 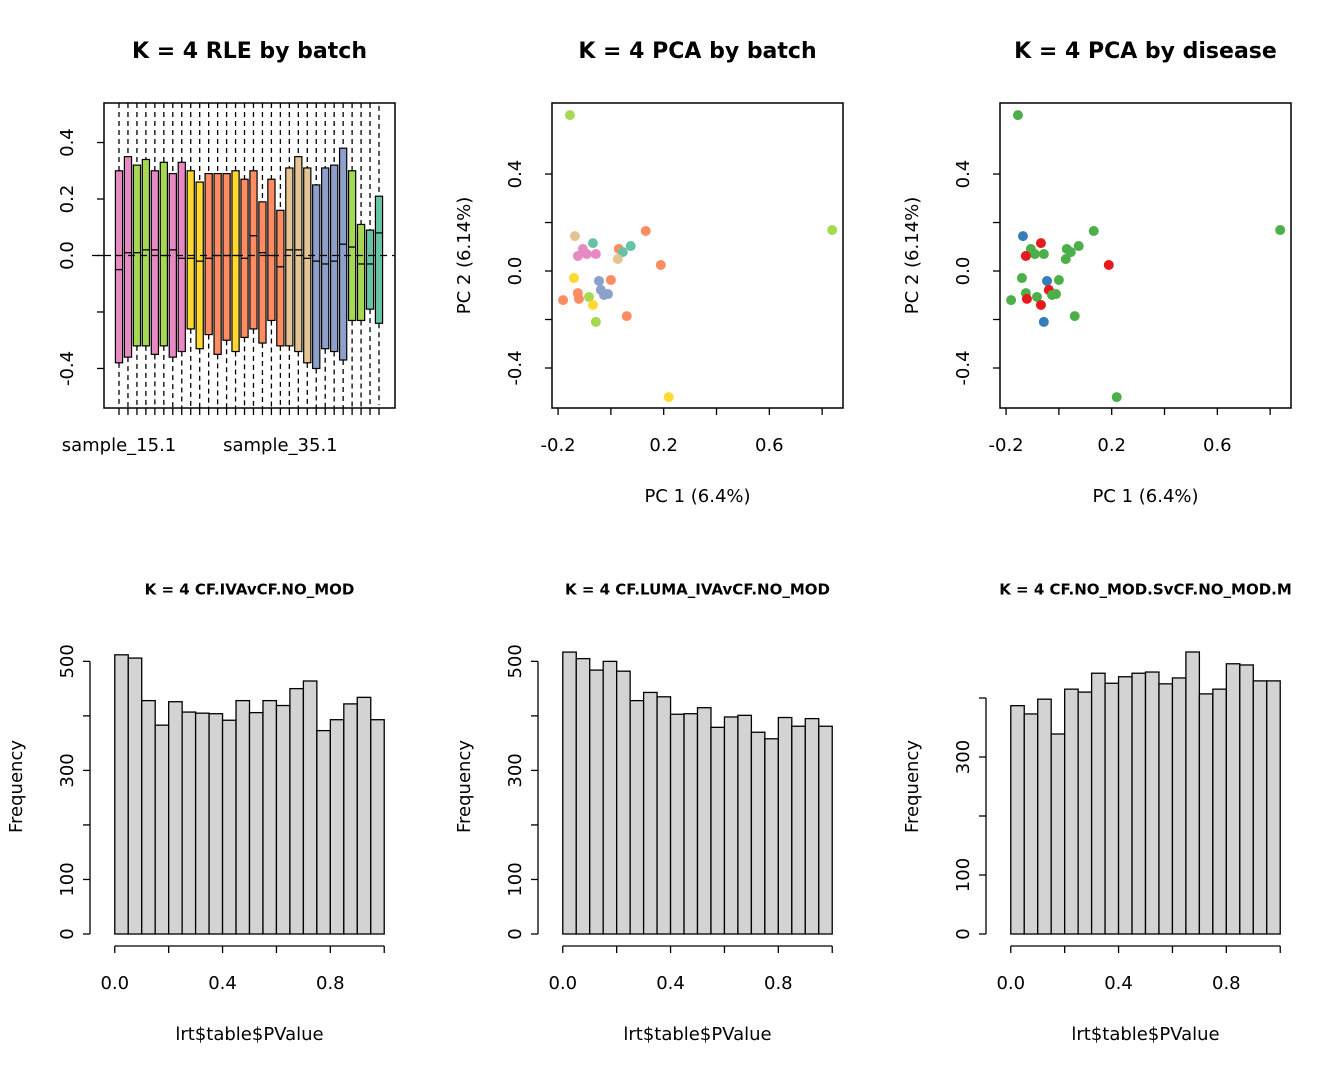 What do you see at coordinates (1006, 445) in the screenshot?
I see `x-tick-label: -0.2` at bounding box center [1006, 445].